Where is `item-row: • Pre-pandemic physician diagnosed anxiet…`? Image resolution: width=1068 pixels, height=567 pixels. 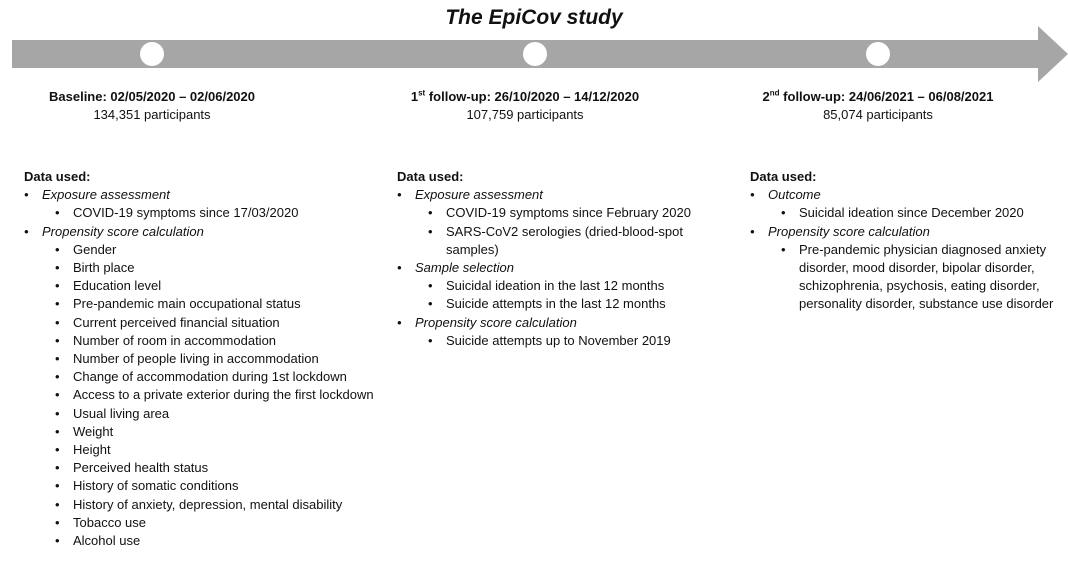 item-row: • Pre-pandemic physician diagnosed anxiet… is located at coordinates (905, 277).